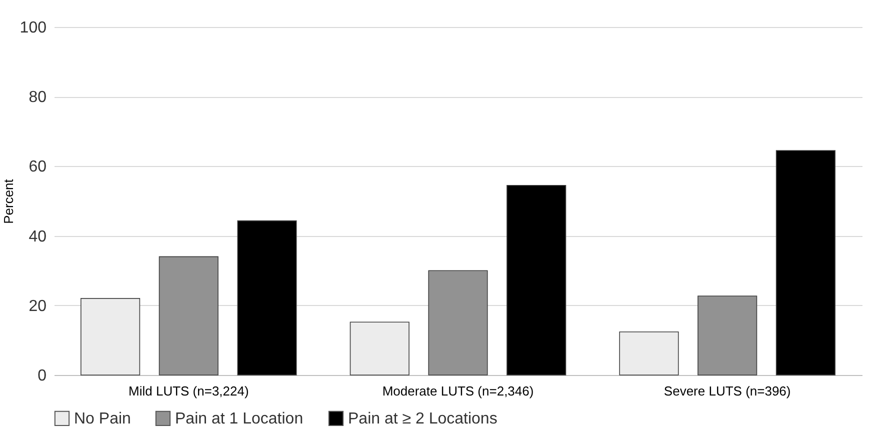  I want to click on y-tick-label: 20, so click(37, 306).